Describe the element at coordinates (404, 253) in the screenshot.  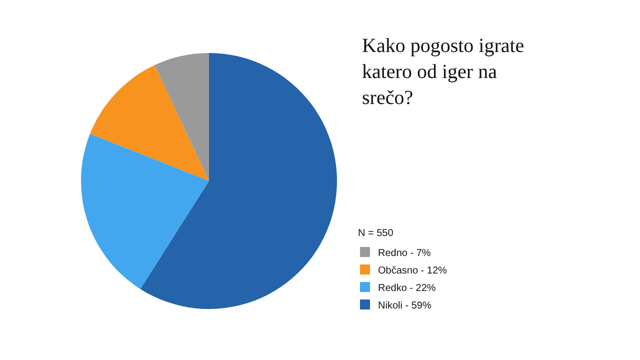
I see `legend-label: Redno - 7%` at that location.